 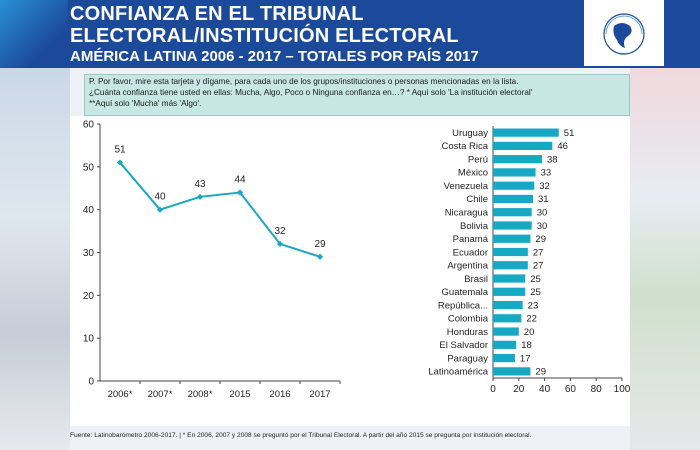 What do you see at coordinates (531, 319) in the screenshot?
I see `bar-value-label: 22` at bounding box center [531, 319].